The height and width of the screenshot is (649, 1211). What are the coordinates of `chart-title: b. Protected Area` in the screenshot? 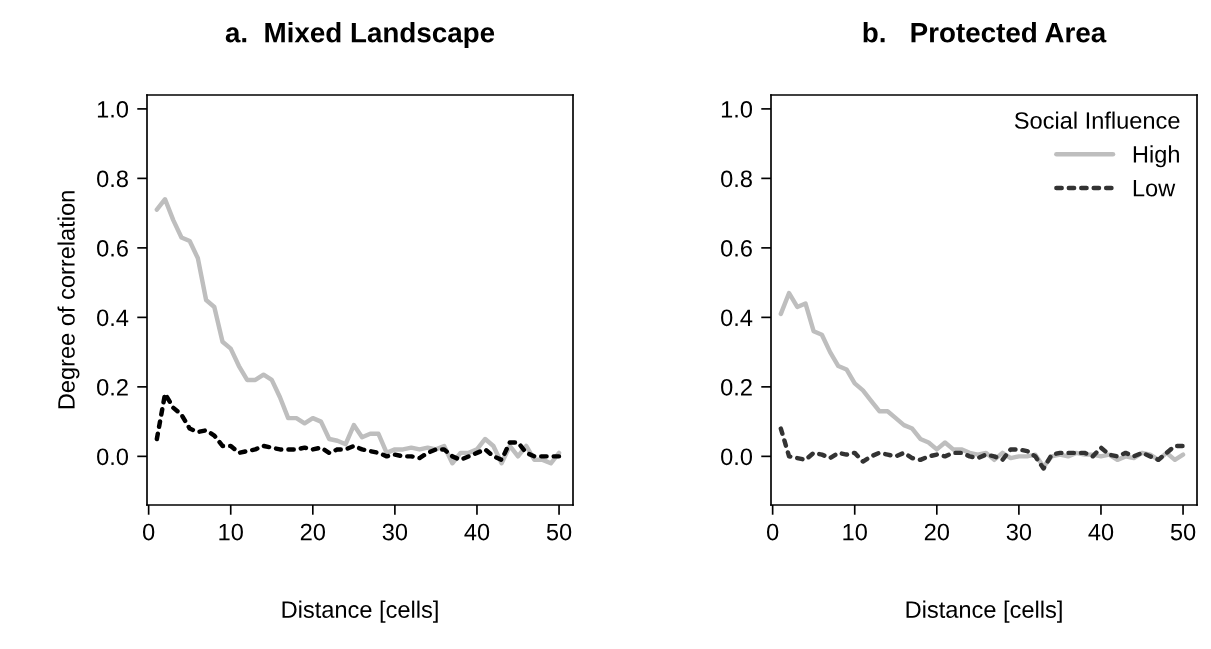 It's located at (985, 32).